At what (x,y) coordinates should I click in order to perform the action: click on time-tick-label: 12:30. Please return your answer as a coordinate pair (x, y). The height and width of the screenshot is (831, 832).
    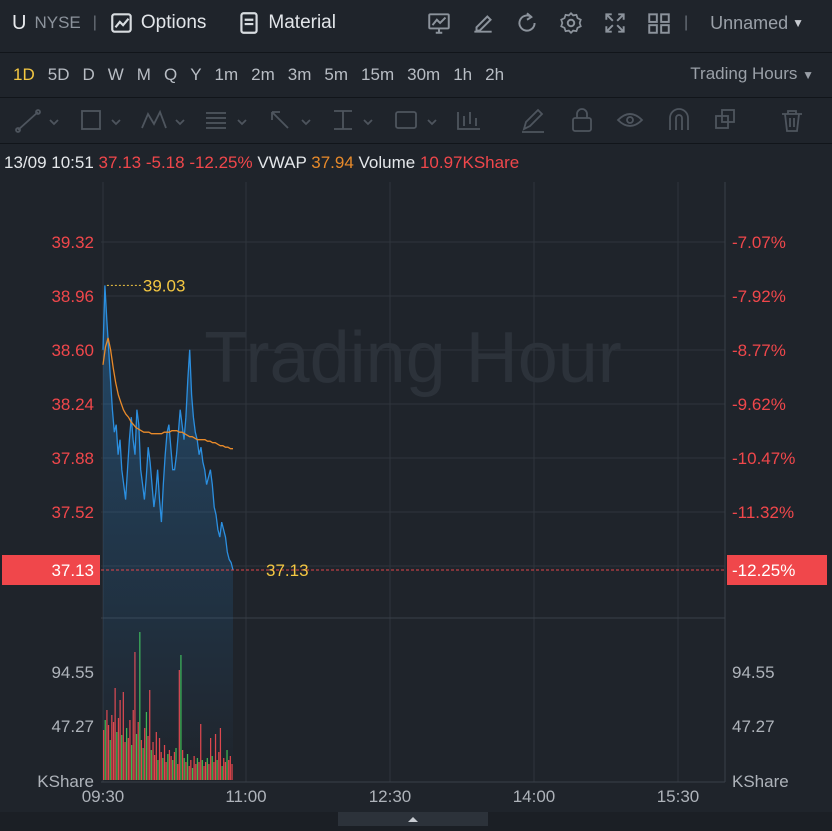
    Looking at the image, I should click on (390, 796).